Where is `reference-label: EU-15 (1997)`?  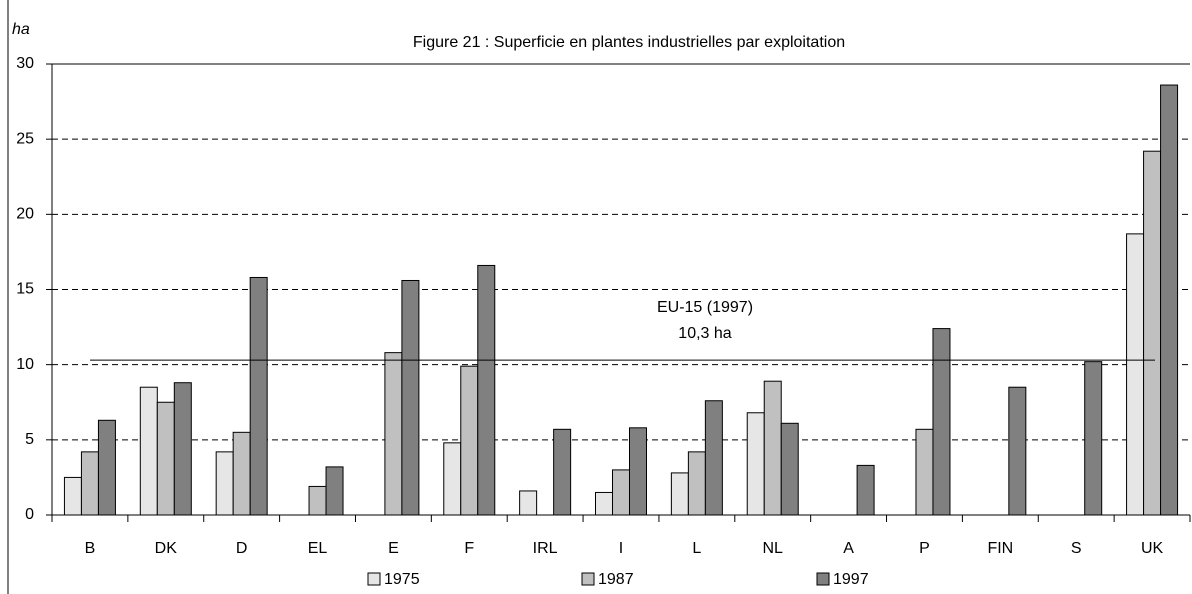
reference-label: EU-15 (1997) is located at coordinates (705, 307).